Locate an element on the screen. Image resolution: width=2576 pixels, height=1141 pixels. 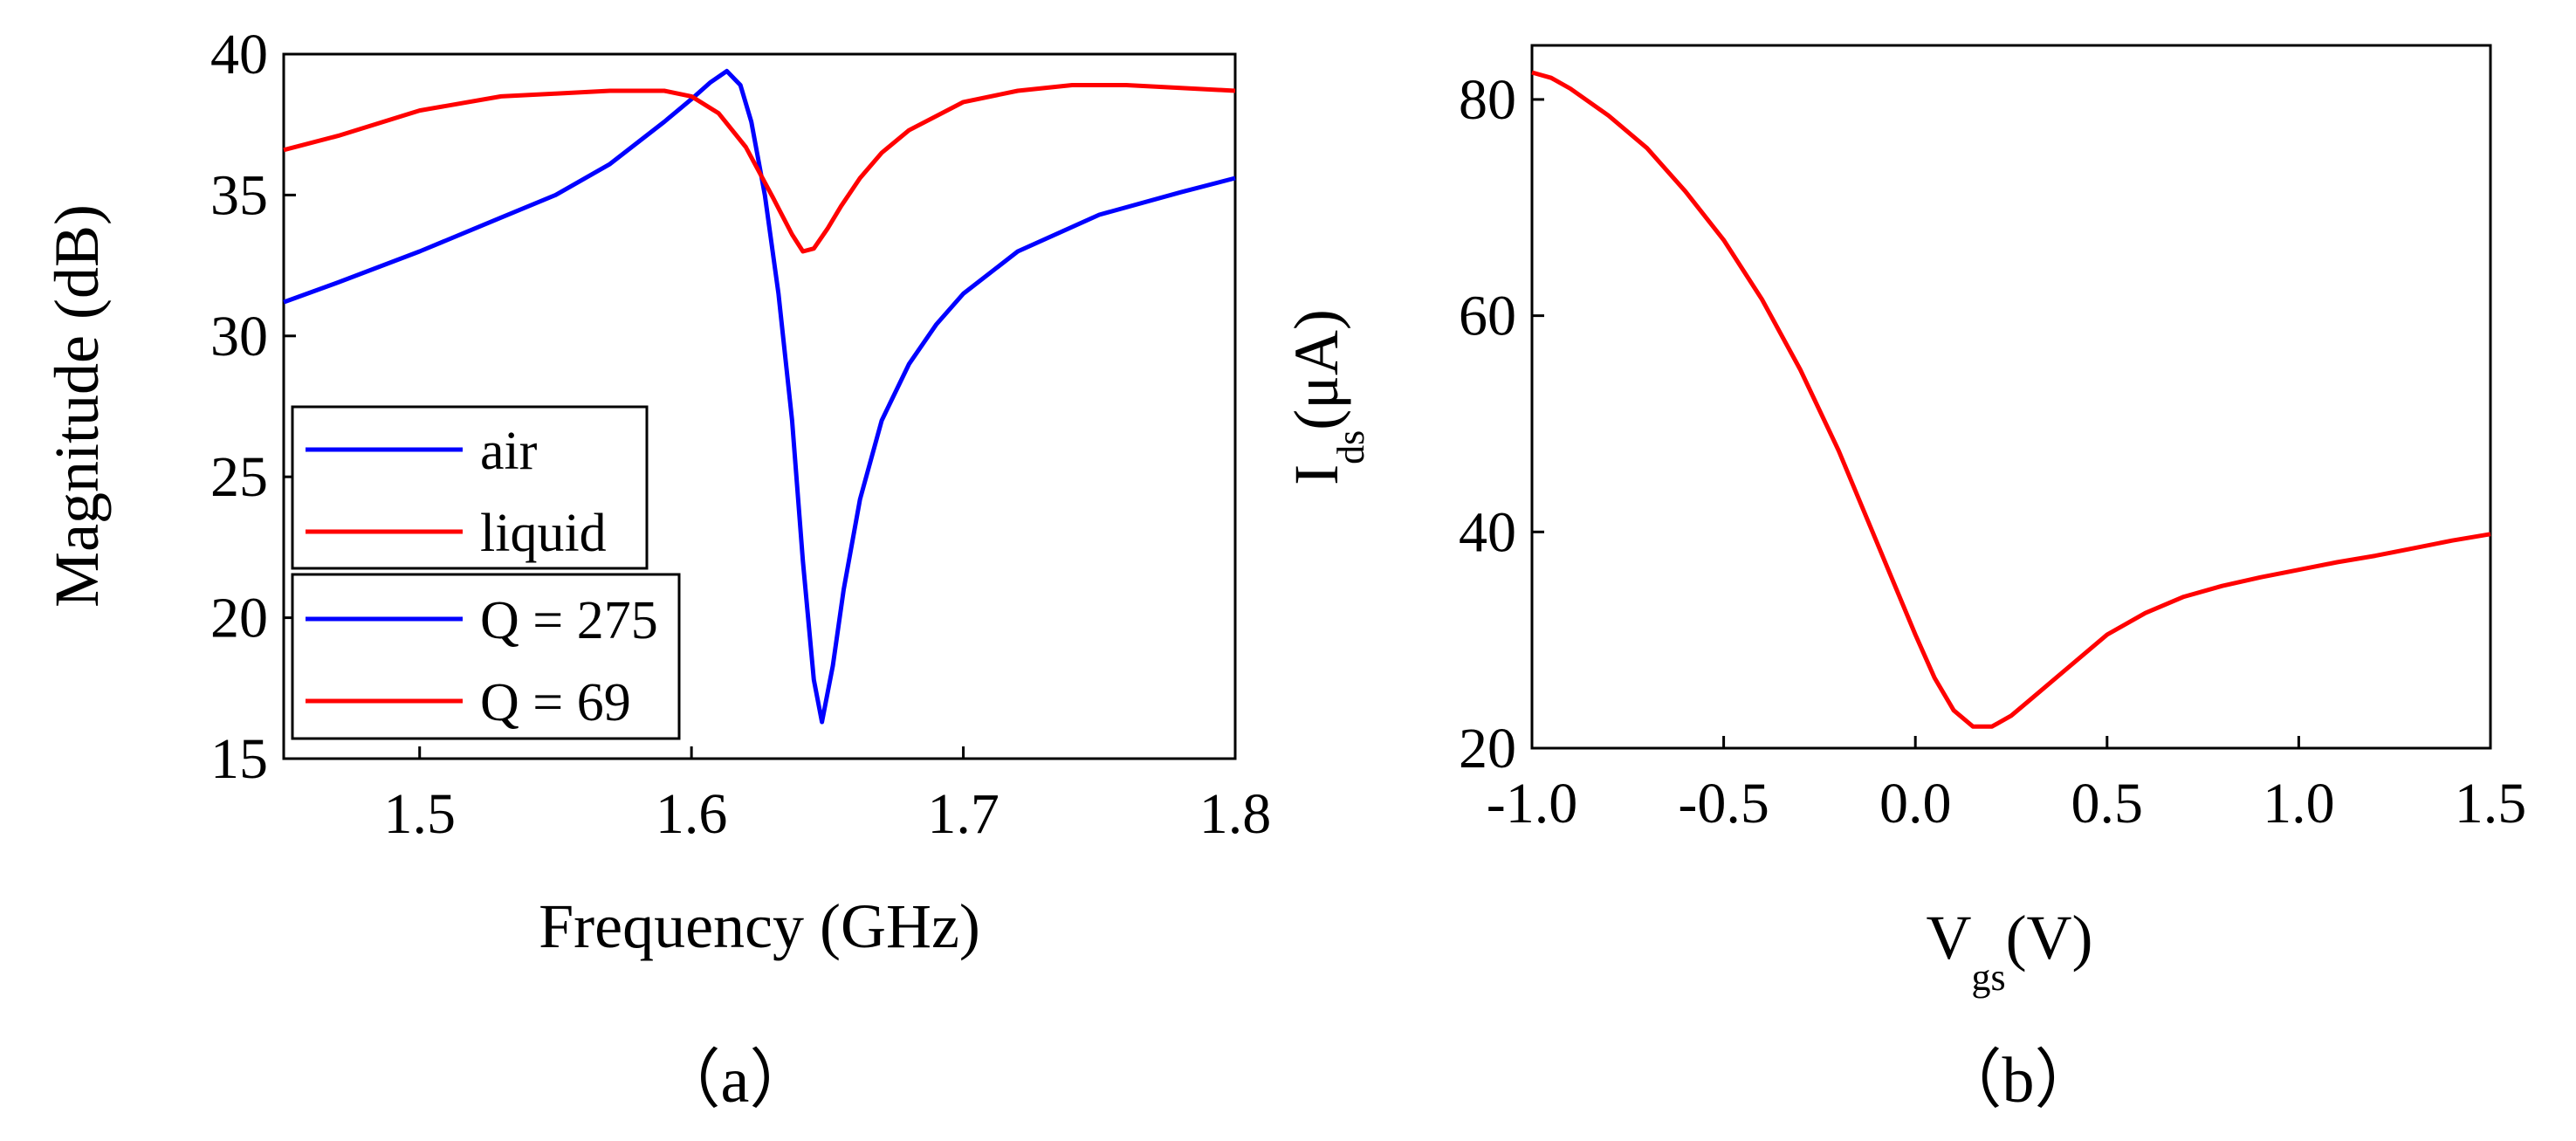
chart-a-ytick-label: 20 is located at coordinates (239, 618).